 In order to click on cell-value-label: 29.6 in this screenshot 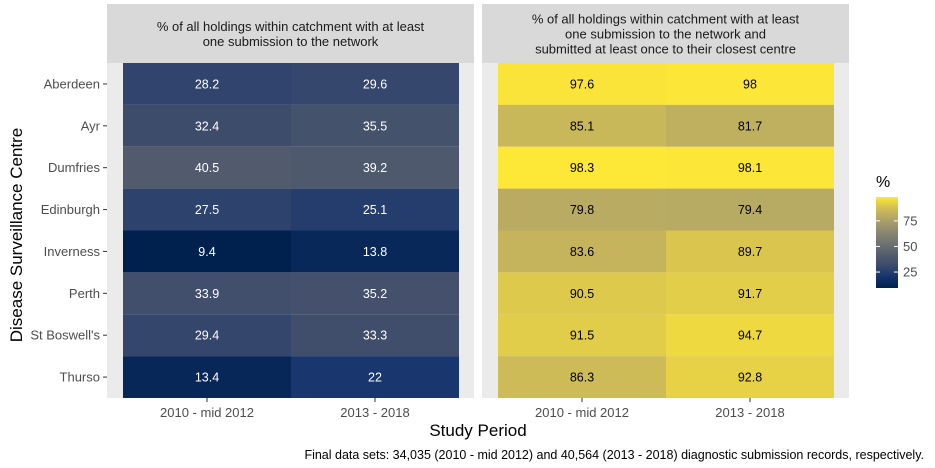, I will do `click(375, 84)`.